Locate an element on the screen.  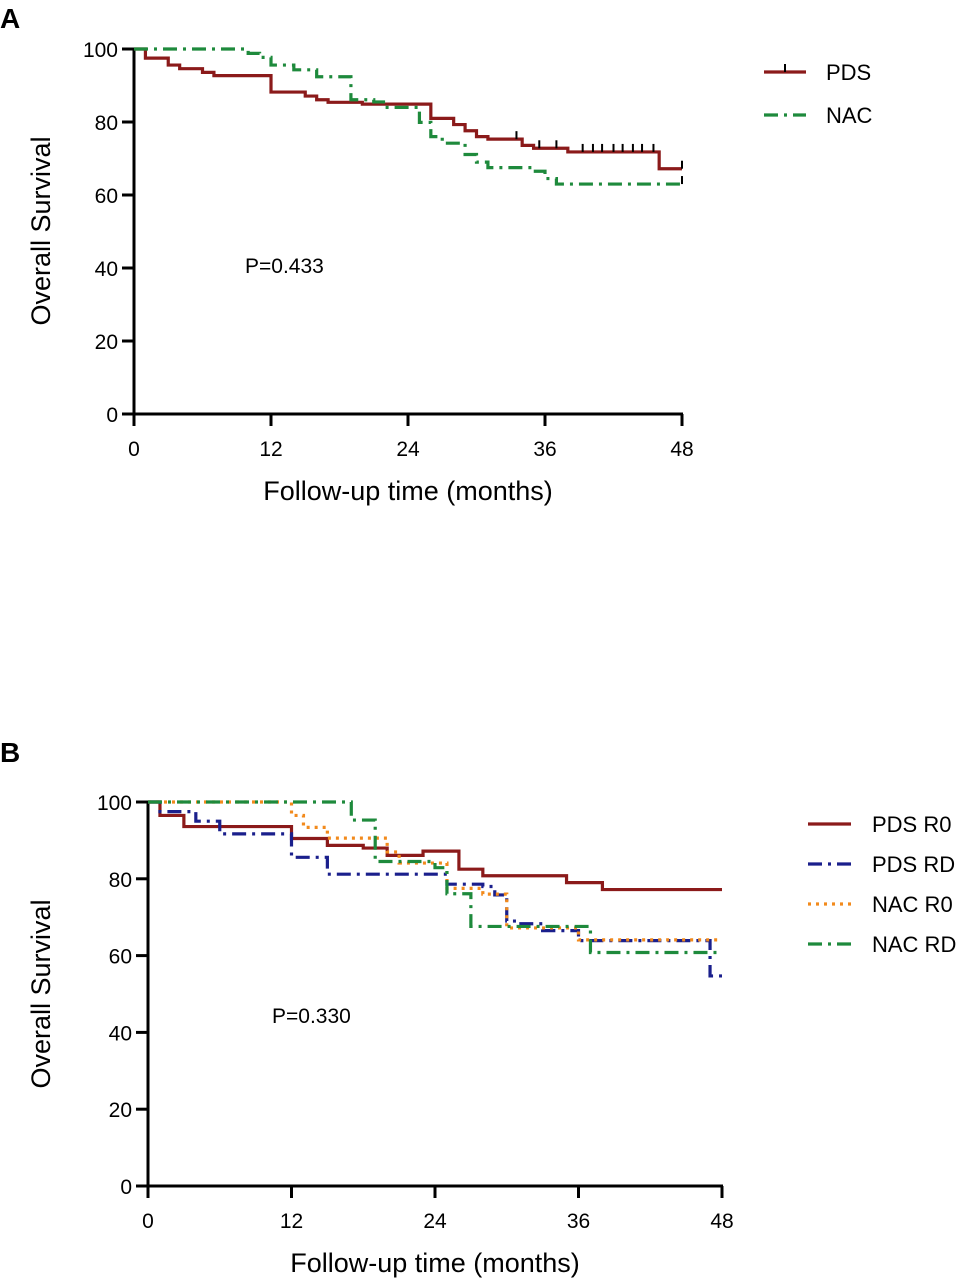
p-value-annotation: P=0.330 is located at coordinates (311, 1016).